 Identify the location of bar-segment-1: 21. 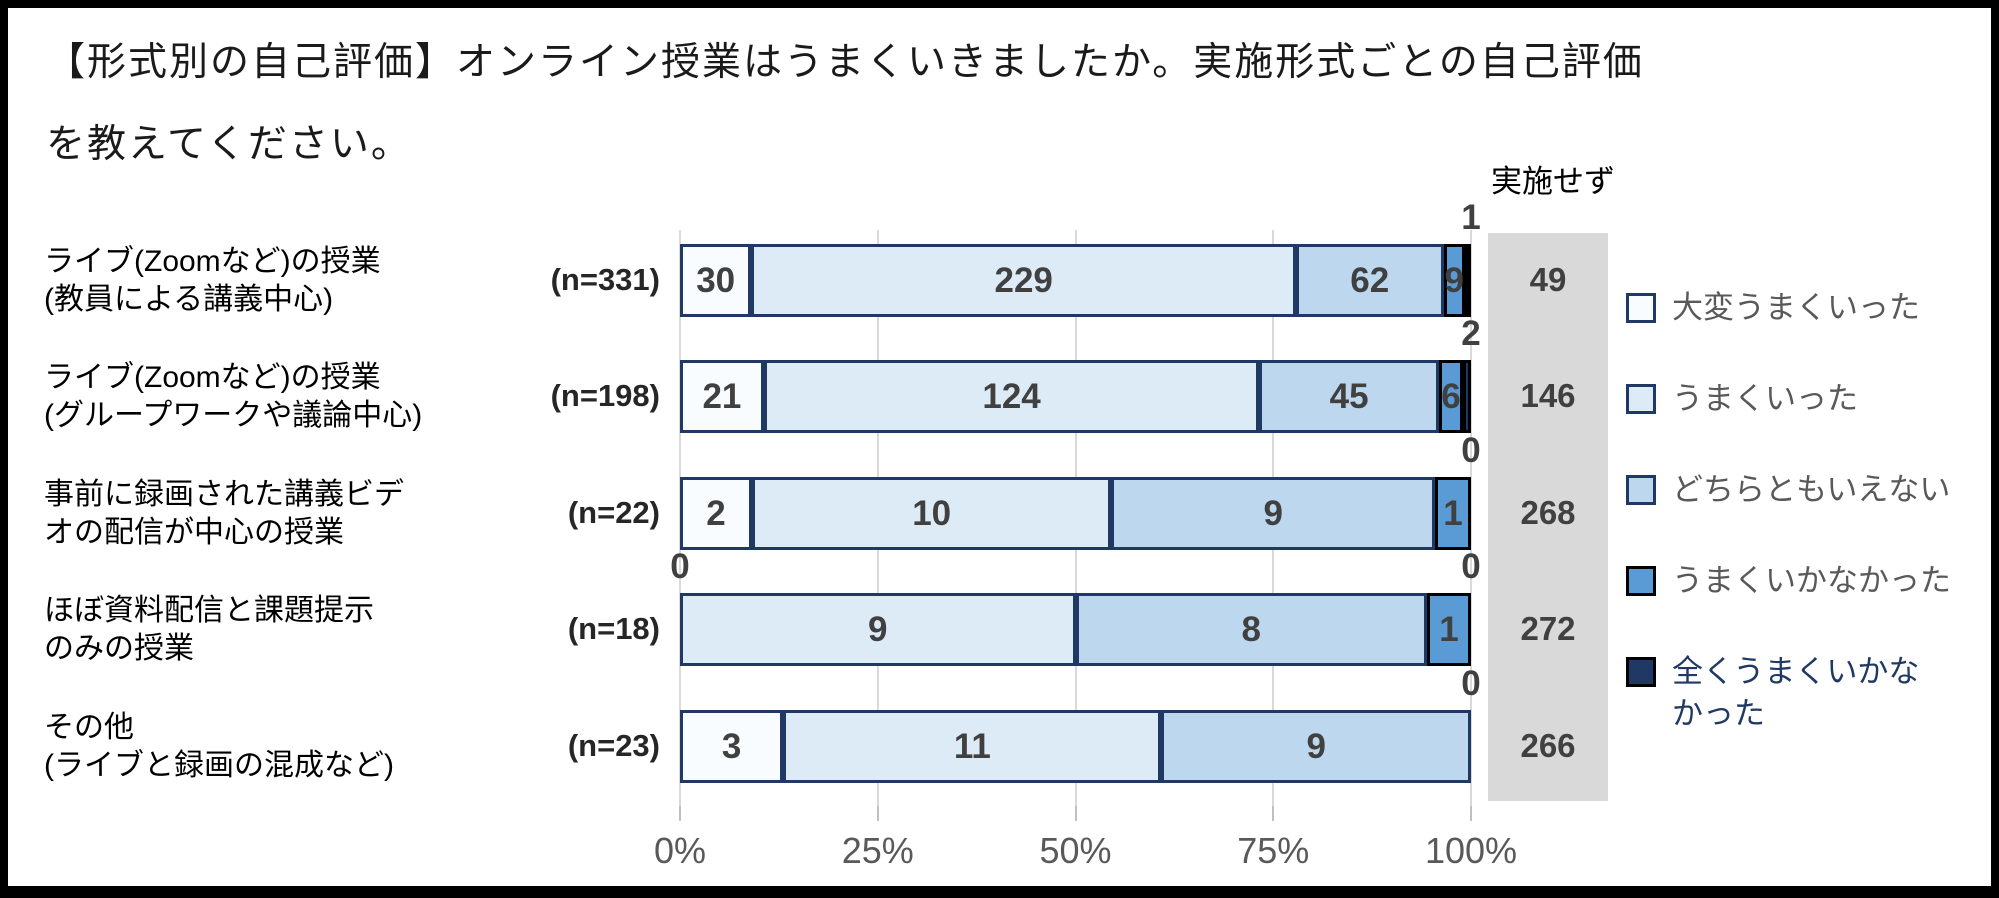
(722, 396).